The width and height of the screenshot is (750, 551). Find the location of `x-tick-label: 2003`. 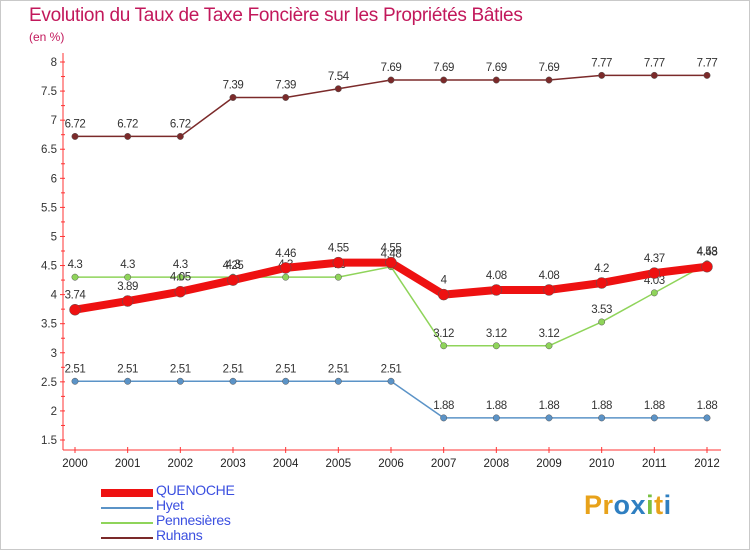

x-tick-label: 2003 is located at coordinates (233, 464).